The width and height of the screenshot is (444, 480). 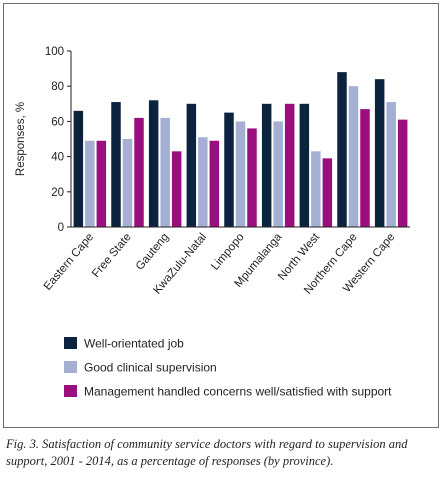 I want to click on x-tick-label: Gauteng, so click(x=153, y=252).